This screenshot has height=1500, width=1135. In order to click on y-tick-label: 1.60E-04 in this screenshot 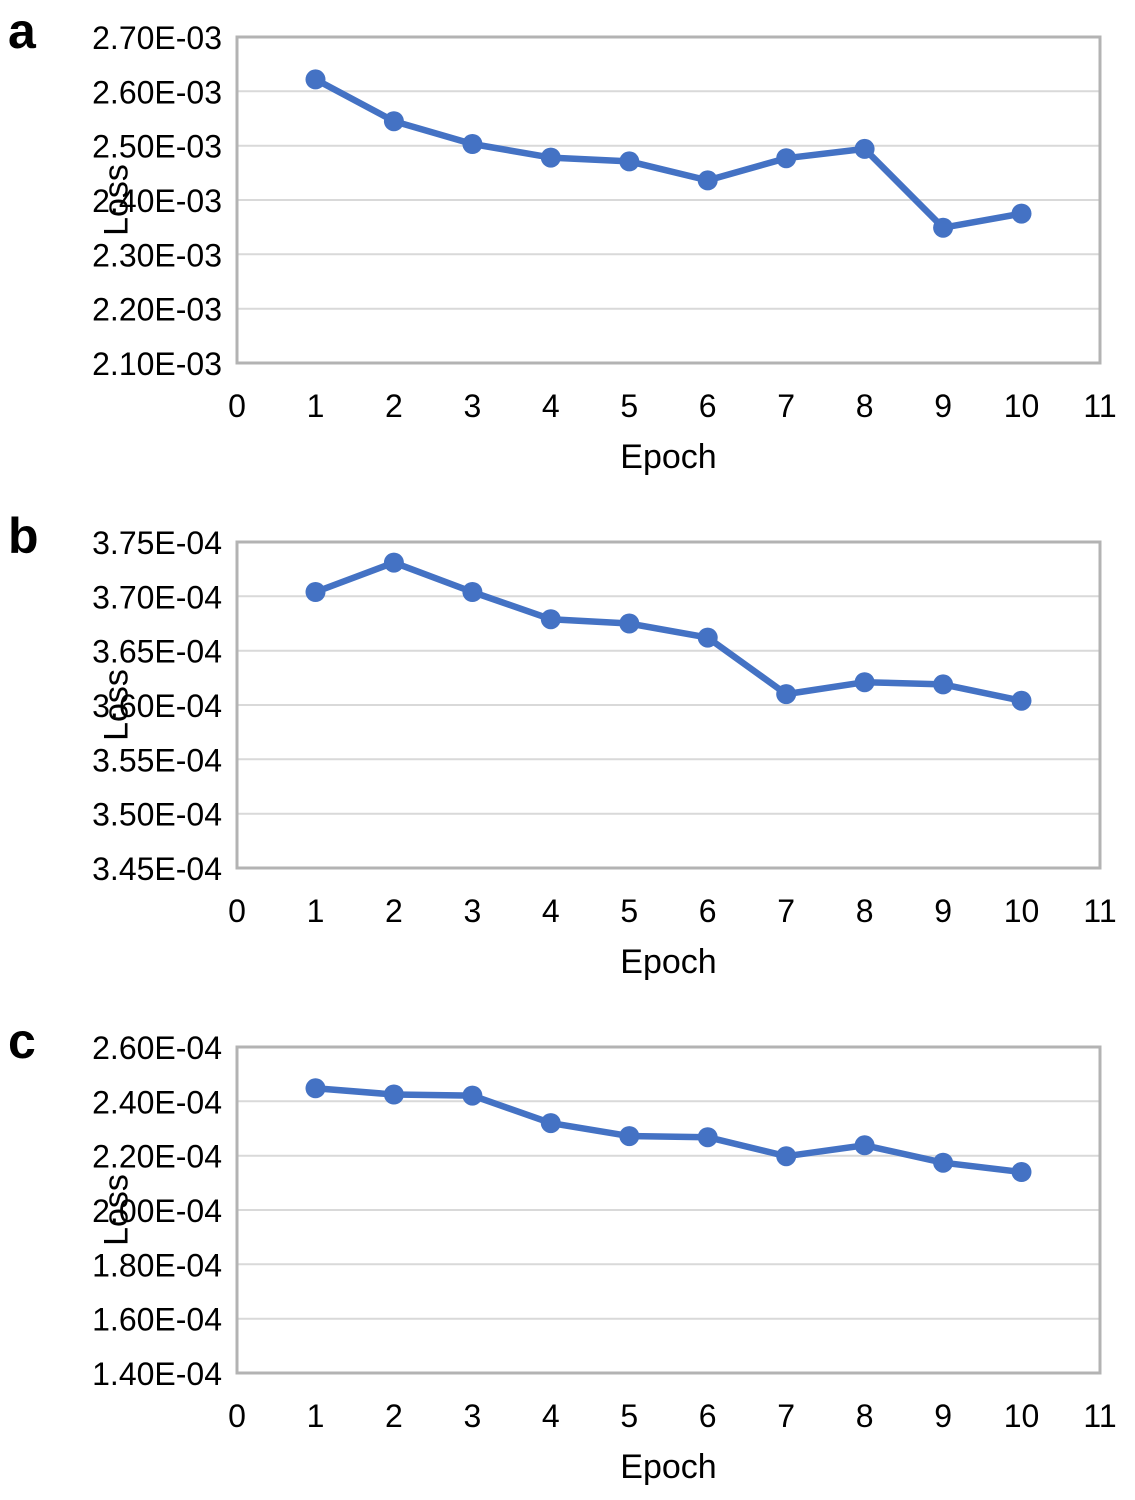, I will do `click(157, 1320)`.